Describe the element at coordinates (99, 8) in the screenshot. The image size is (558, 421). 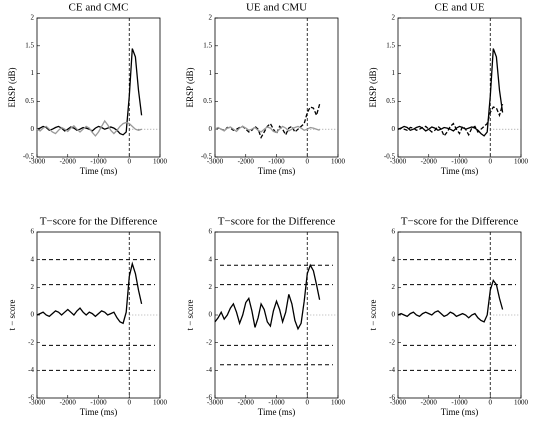
I see `subplot-title: CE and CMC` at that location.